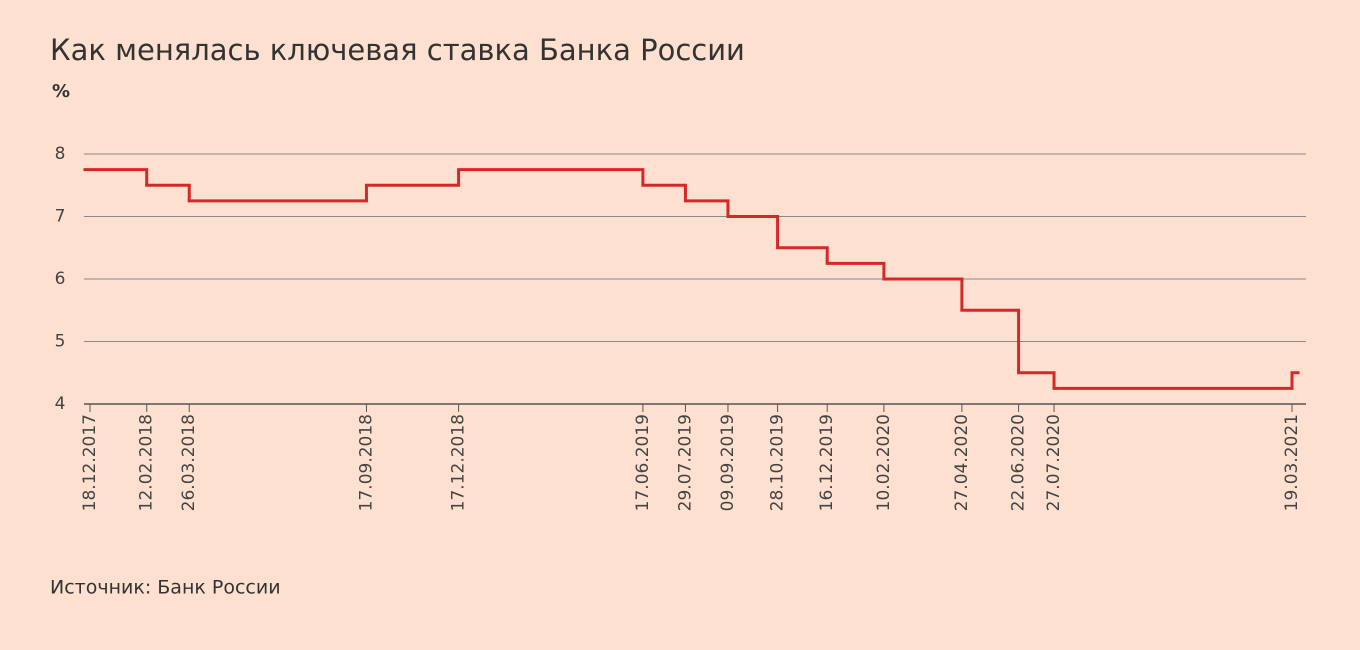 This screenshot has width=1360, height=650. I want to click on x-tick-label: 26.03.2018, so click(189, 462).